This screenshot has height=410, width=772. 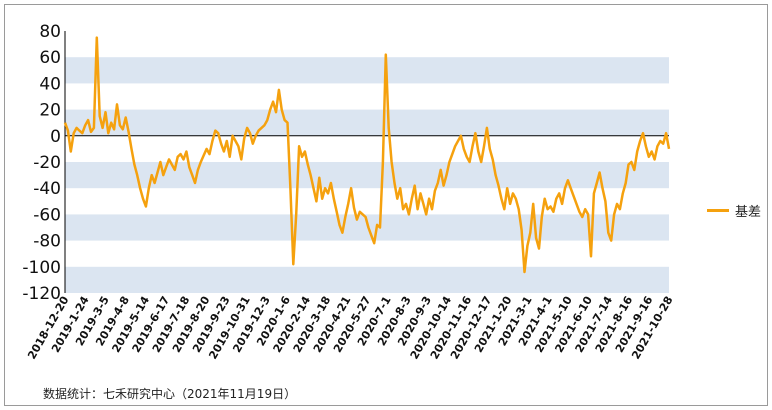 What do you see at coordinates (47, 189) in the screenshot?
I see `y-tick-label: -40` at bounding box center [47, 189].